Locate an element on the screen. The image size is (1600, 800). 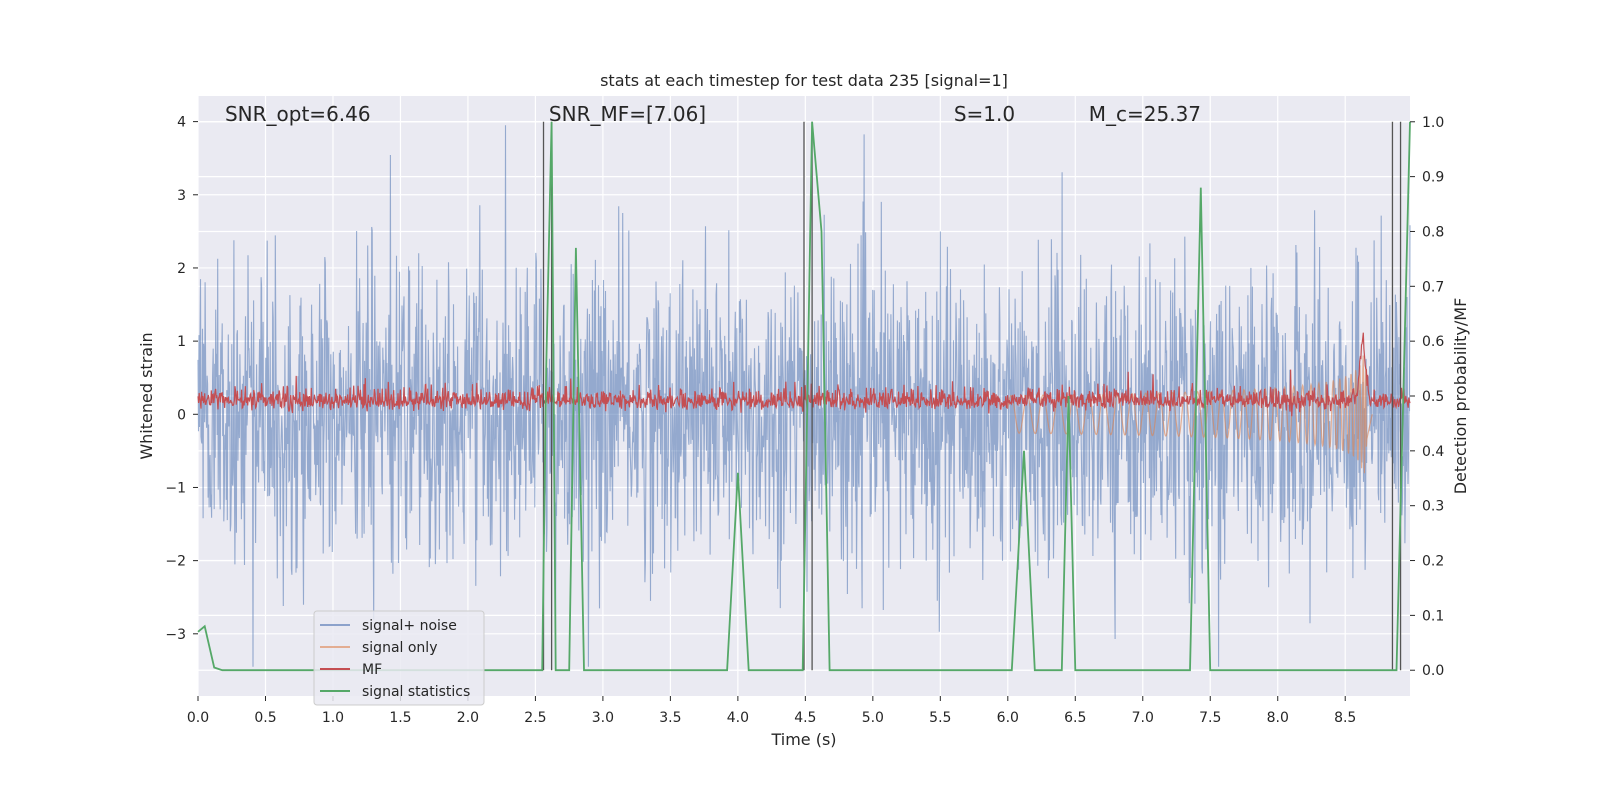
legend-label: MF is located at coordinates (372, 670).